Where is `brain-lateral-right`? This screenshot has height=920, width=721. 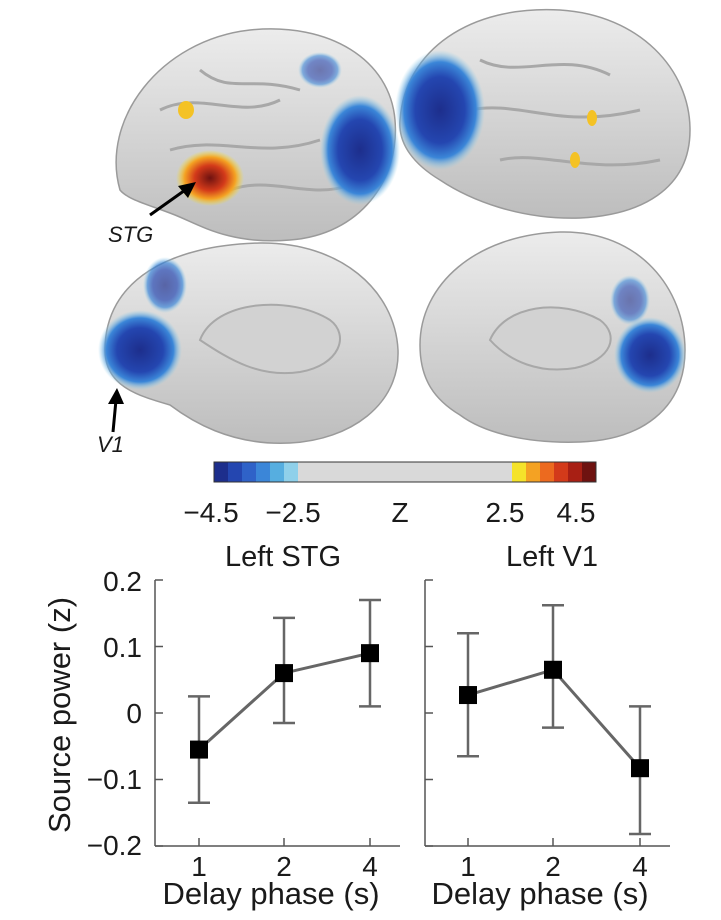 brain-lateral-right is located at coordinates (543, 113).